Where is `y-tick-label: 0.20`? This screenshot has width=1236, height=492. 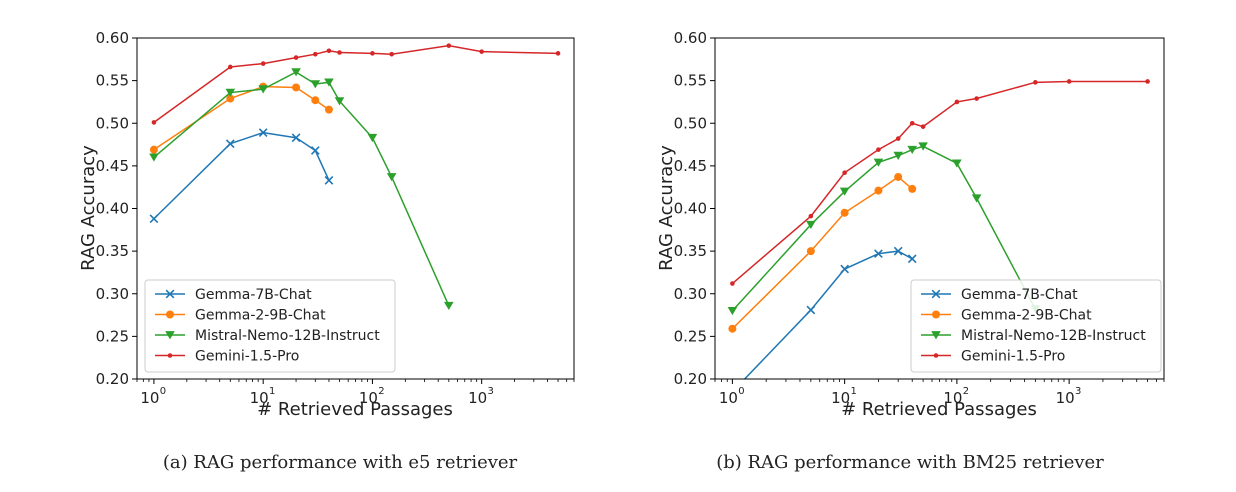
y-tick-label: 0.20 is located at coordinates (112, 379).